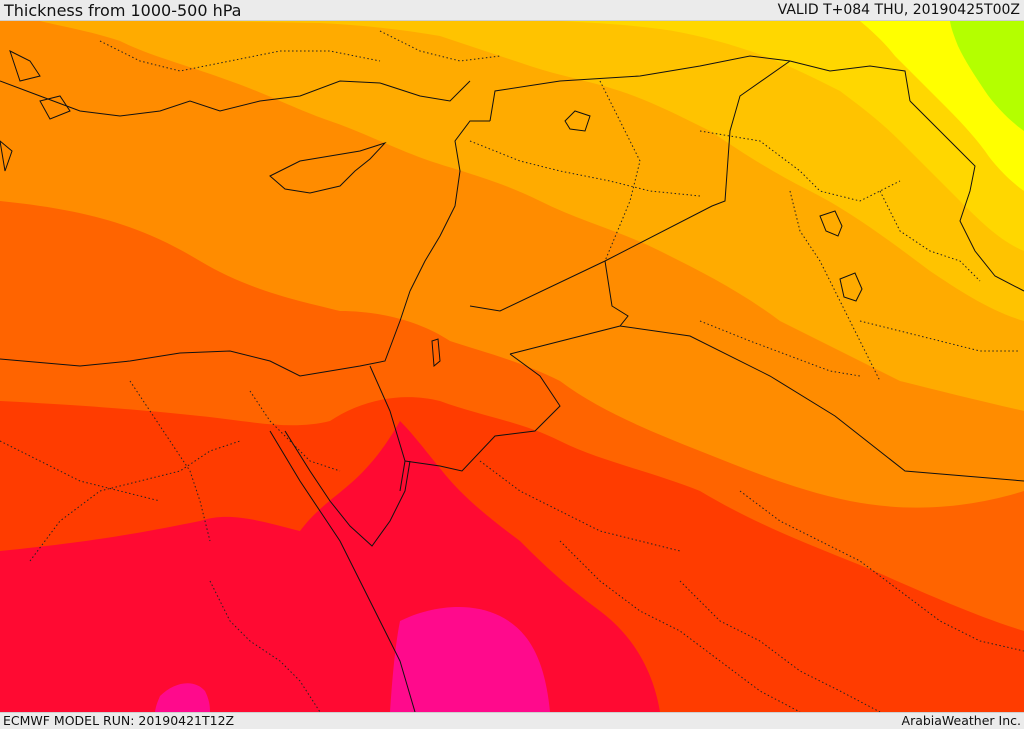 The width and height of the screenshot is (1024, 729). What do you see at coordinates (630, 186) in the screenshot?
I see `border-iraq-west` at bounding box center [630, 186].